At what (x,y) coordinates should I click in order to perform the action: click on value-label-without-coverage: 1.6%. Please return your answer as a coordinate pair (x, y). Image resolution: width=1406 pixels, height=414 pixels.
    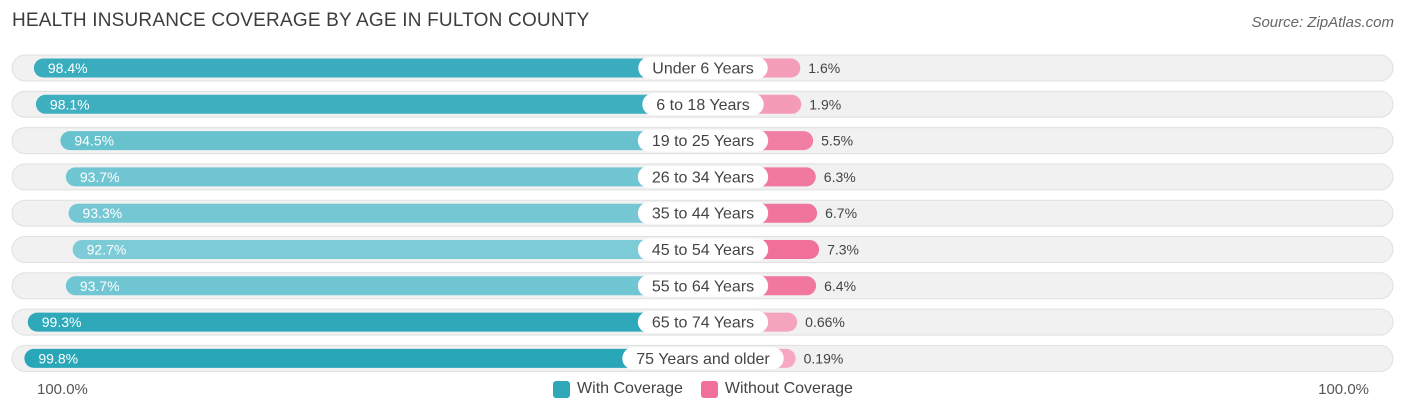
    Looking at the image, I should click on (824, 68).